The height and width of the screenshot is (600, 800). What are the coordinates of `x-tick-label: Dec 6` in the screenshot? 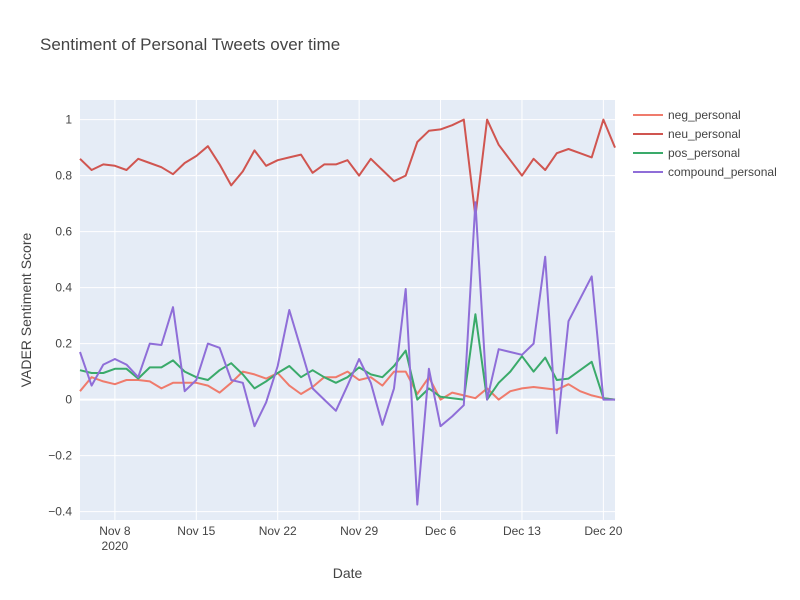 It's located at (441, 531).